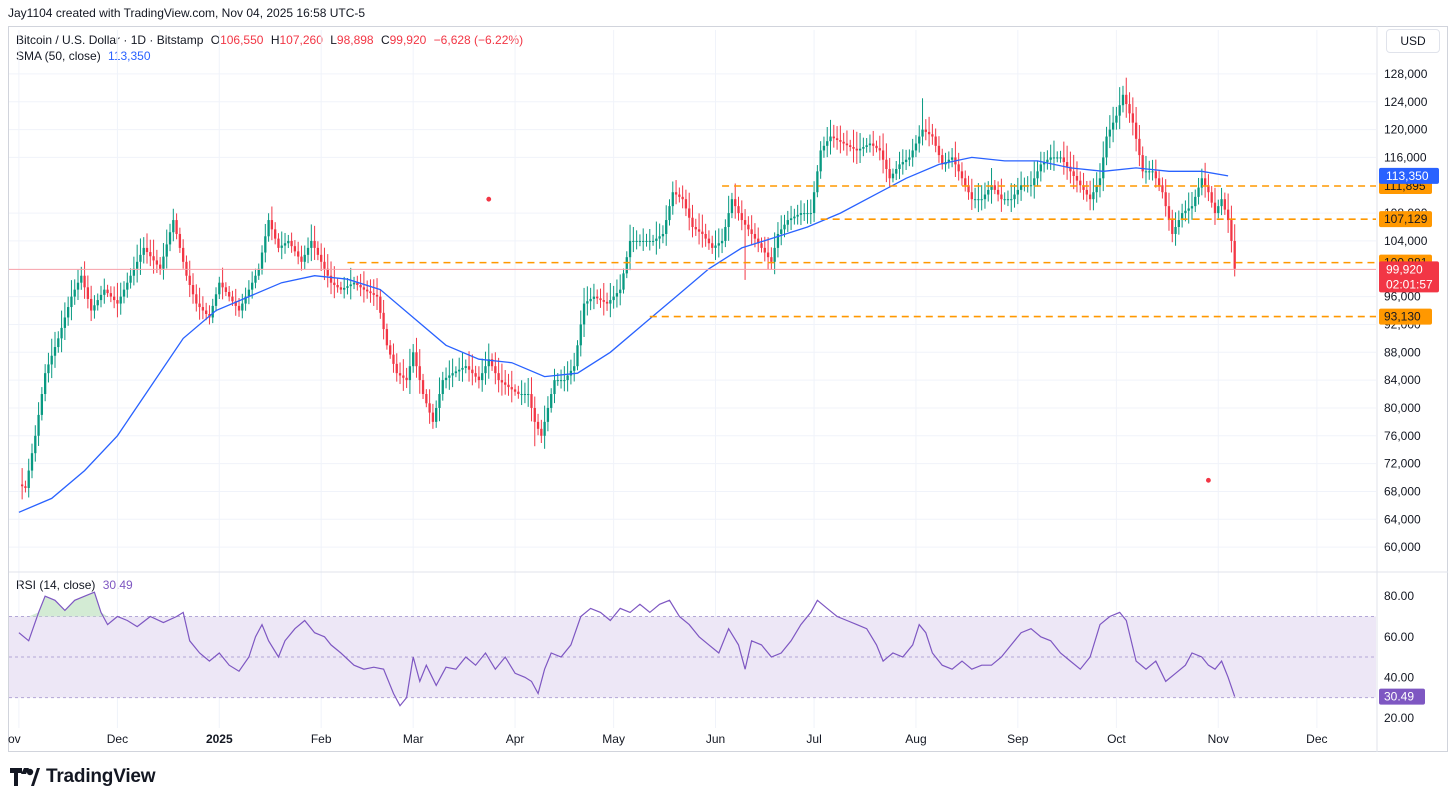 This screenshot has width=1456, height=805. What do you see at coordinates (63, 604) in the screenshot?
I see `rsi-overbought-fill` at bounding box center [63, 604].